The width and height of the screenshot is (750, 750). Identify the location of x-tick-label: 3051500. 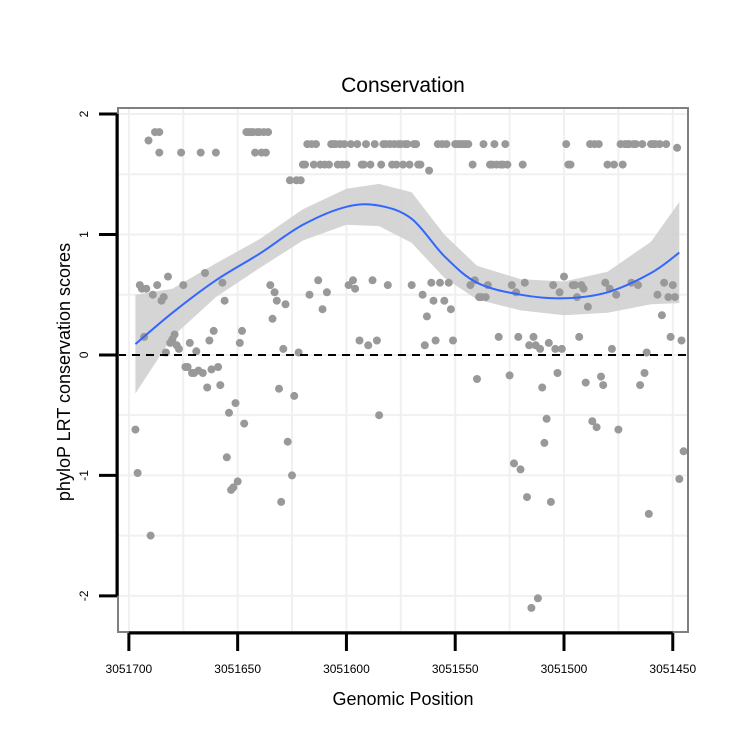
(564, 669).